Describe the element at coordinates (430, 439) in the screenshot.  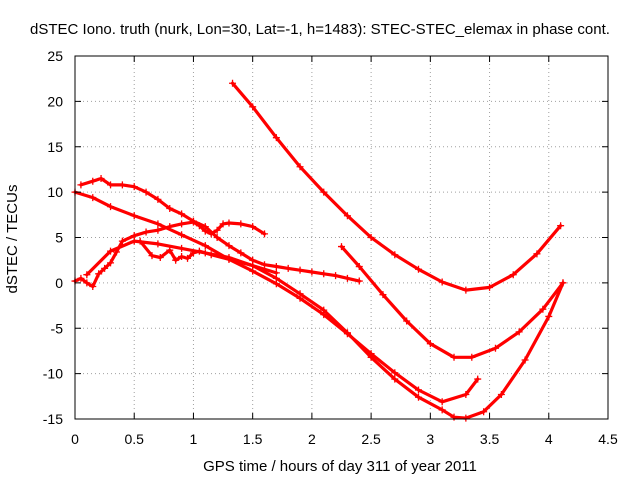
I see `x-tick-label: 3` at that location.